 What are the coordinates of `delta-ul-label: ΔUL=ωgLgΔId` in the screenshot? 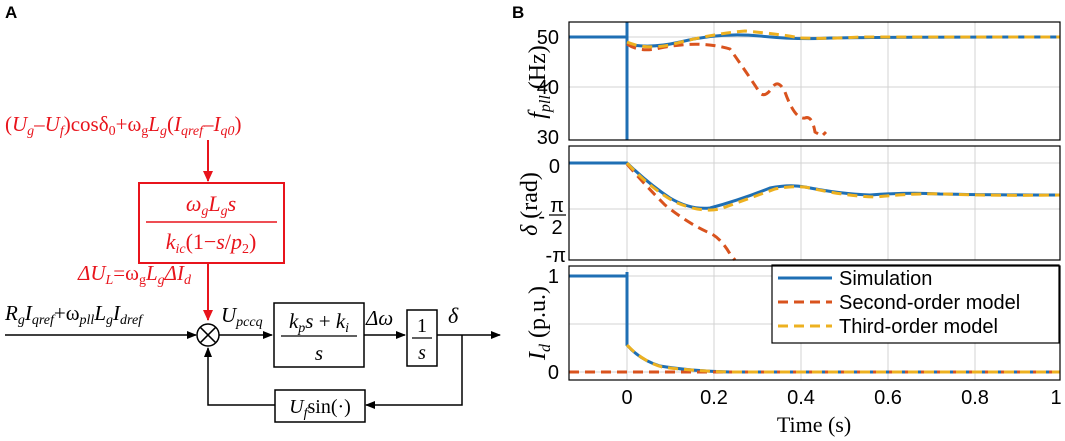 It's located at (134, 274).